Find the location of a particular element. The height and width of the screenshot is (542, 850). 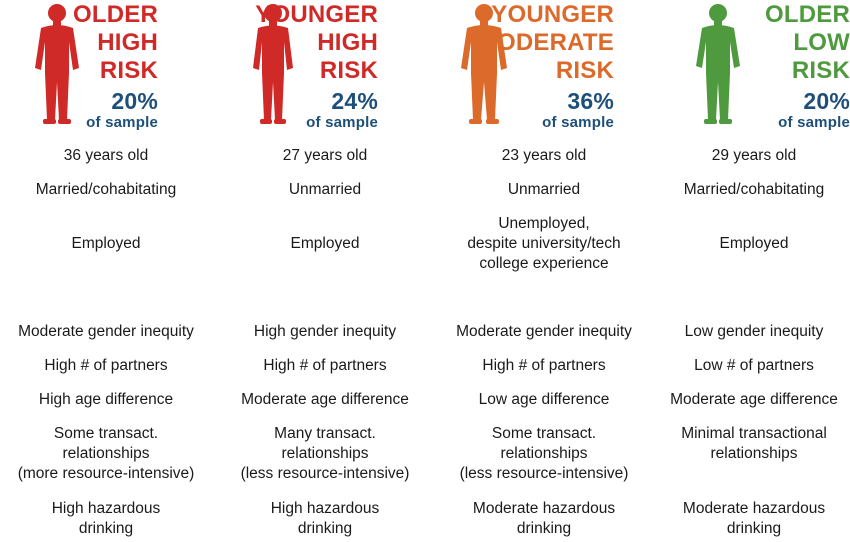

gender-inequity-text: Low gender inequity is located at coordinates (754, 331).